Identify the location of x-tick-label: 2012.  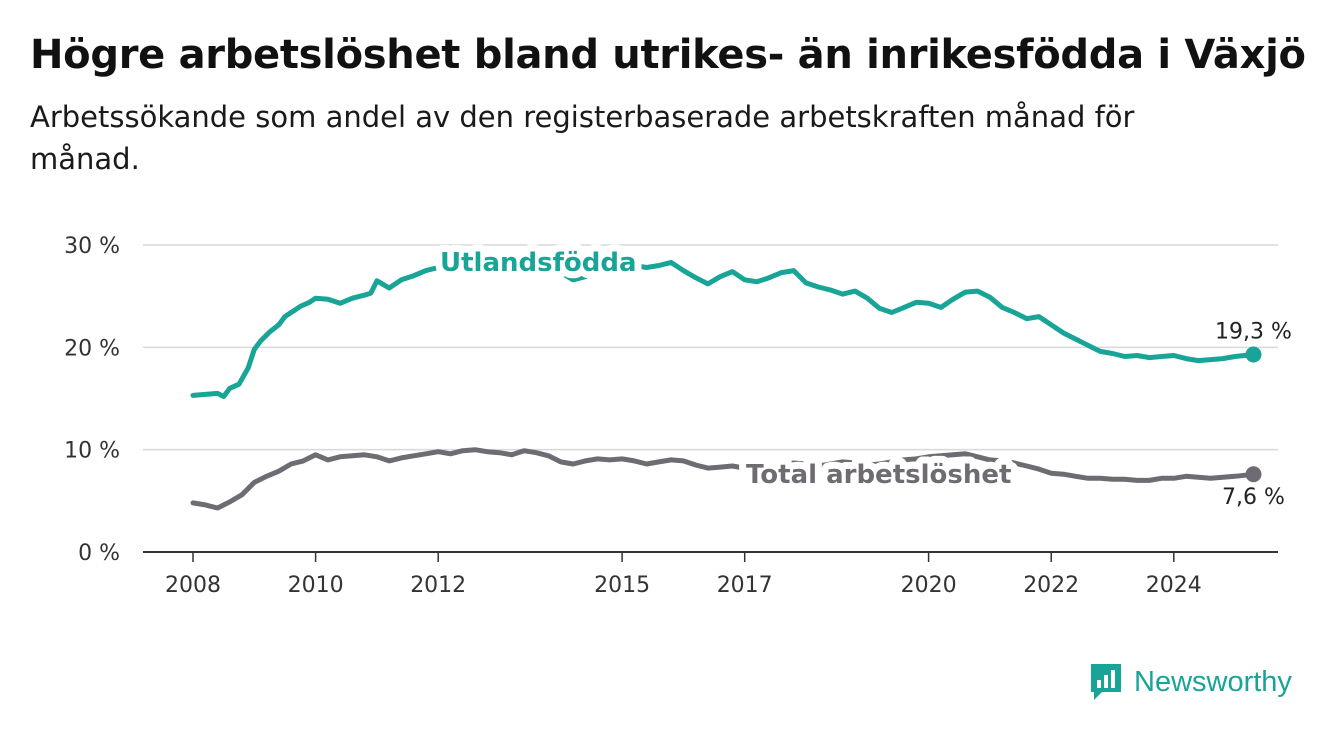
(438, 585).